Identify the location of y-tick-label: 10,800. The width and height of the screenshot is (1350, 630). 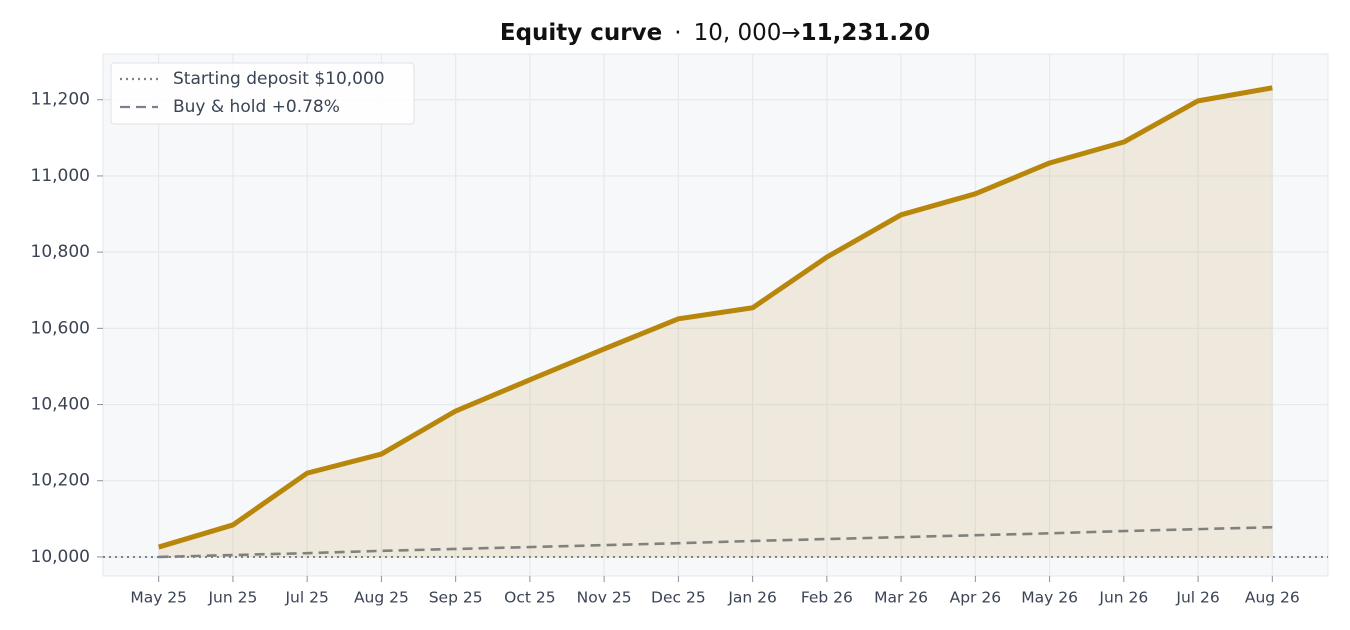
(60, 252).